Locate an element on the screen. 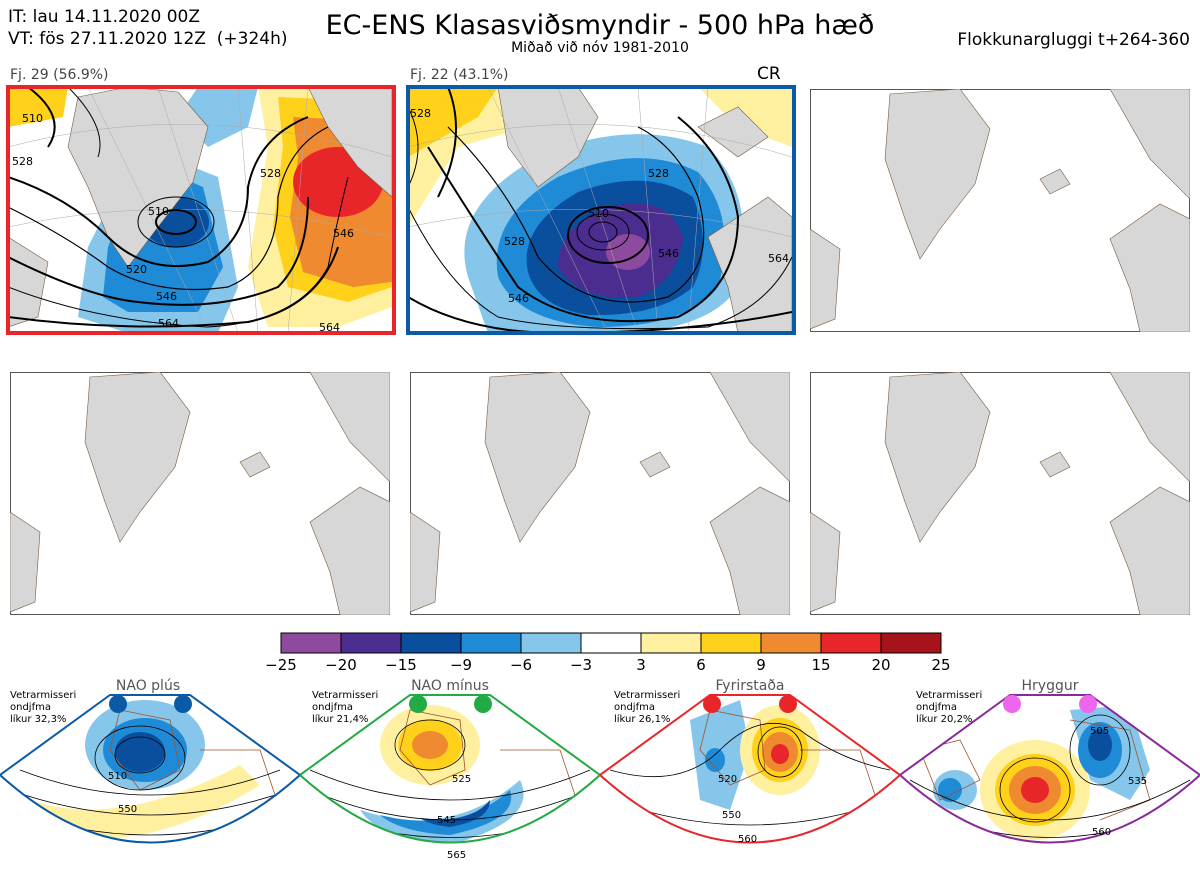 The height and width of the screenshot is (871, 1200). regime-title-nao-plus: NAO plús is located at coordinates (148, 686).